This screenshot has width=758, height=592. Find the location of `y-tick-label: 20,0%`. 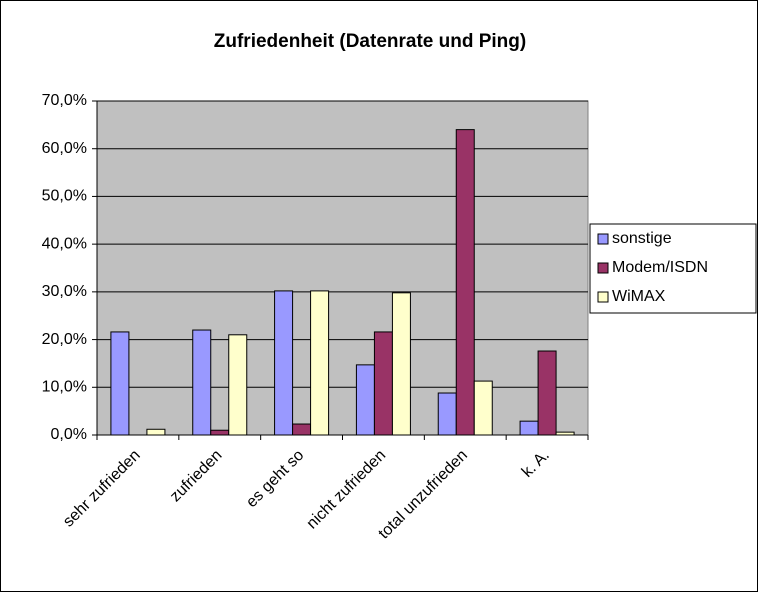

y-tick-label: 20,0% is located at coordinates (64, 339).